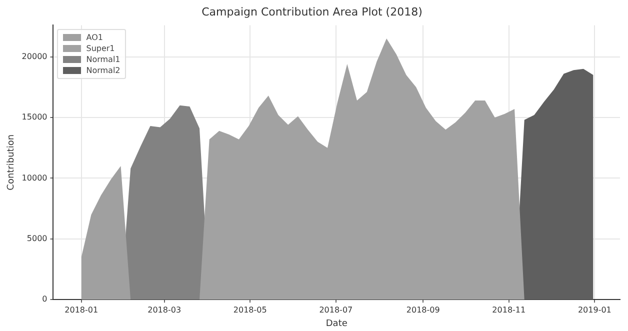  I want to click on x-tick-label: 2018-05, so click(250, 309).